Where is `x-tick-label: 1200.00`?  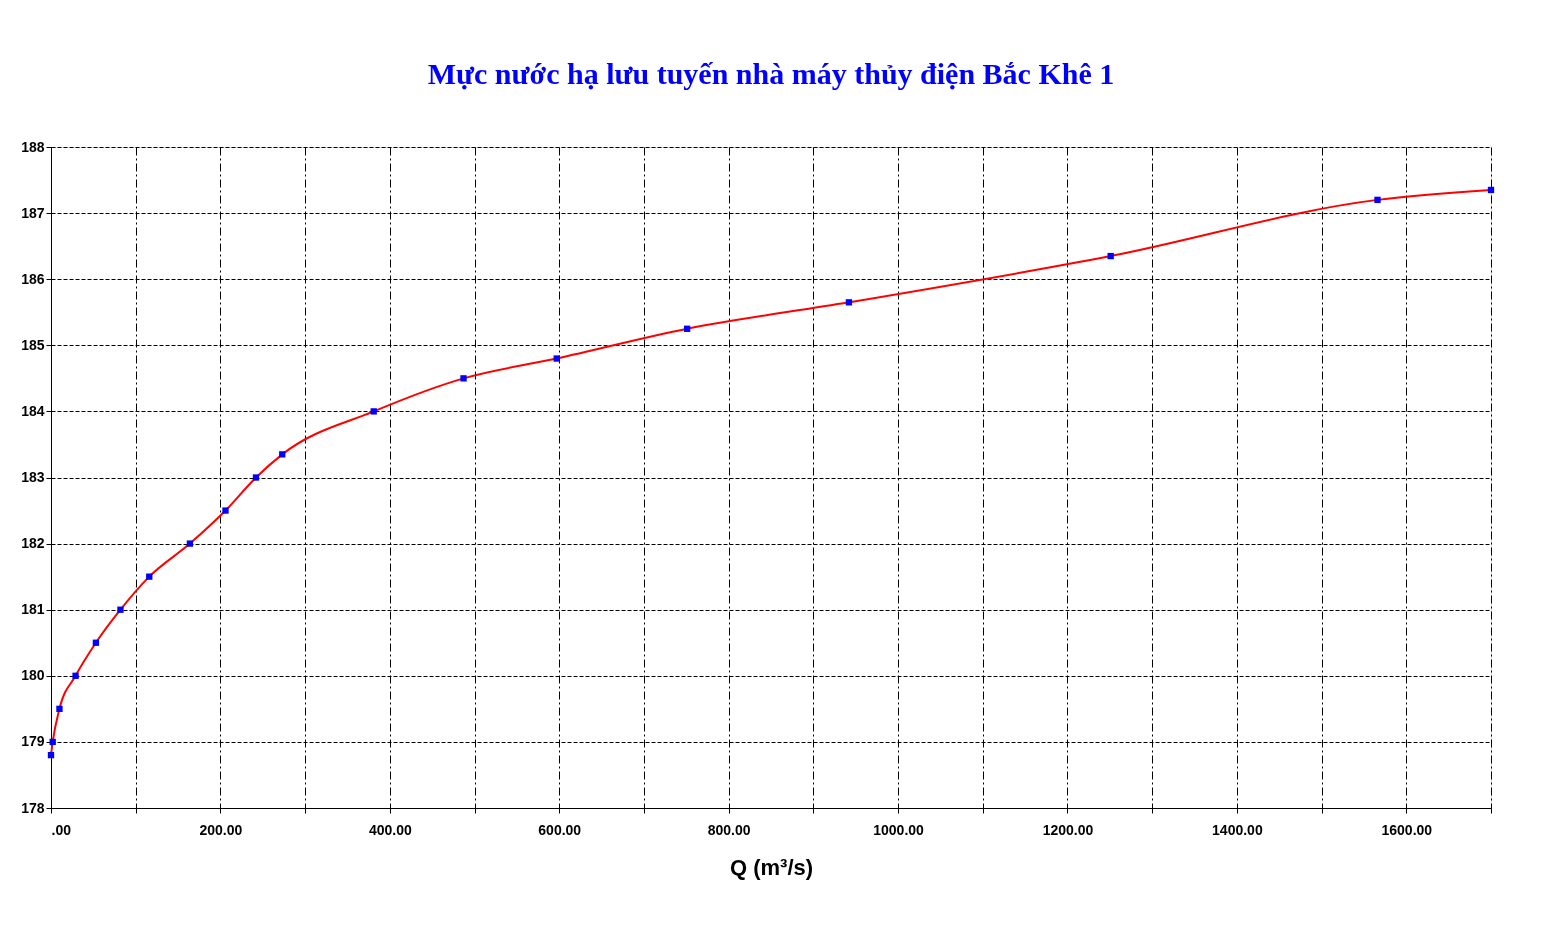
x-tick-label: 1200.00 is located at coordinates (1068, 829).